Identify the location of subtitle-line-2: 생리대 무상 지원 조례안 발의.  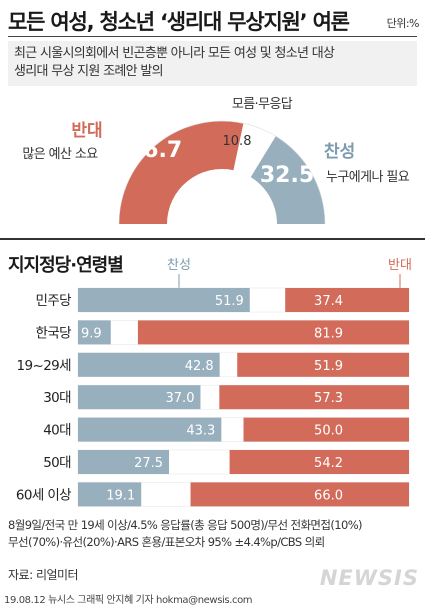
(89, 71).